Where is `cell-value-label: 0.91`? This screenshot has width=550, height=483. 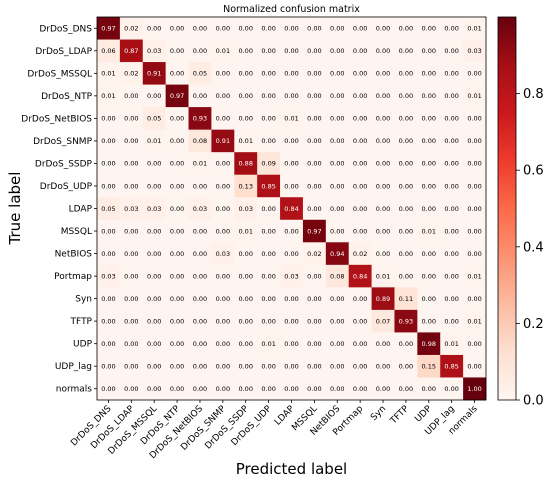 cell-value-label: 0.91 is located at coordinates (154, 74).